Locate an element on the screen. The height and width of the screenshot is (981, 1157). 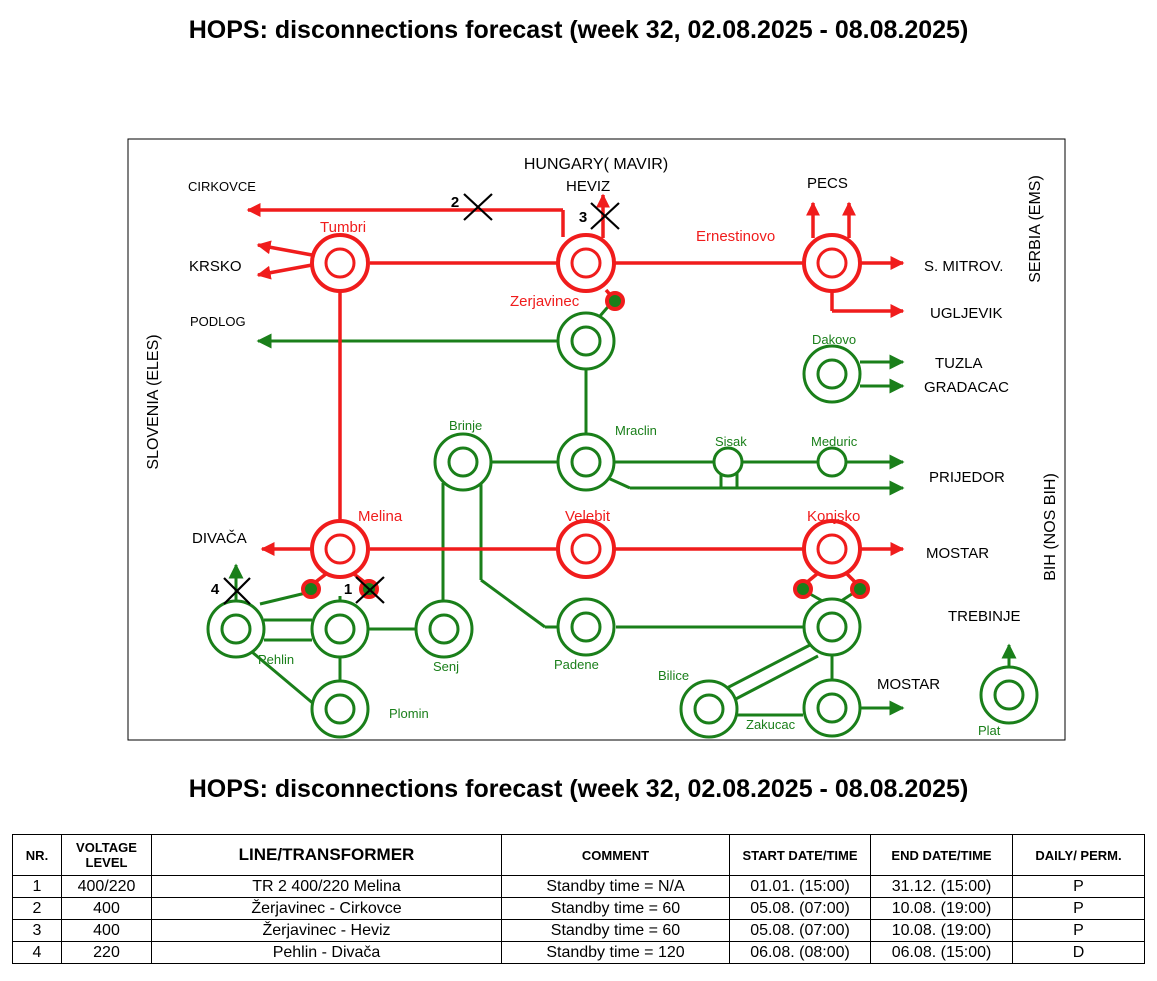
mark-number-2: 2 is located at coordinates (455, 202).